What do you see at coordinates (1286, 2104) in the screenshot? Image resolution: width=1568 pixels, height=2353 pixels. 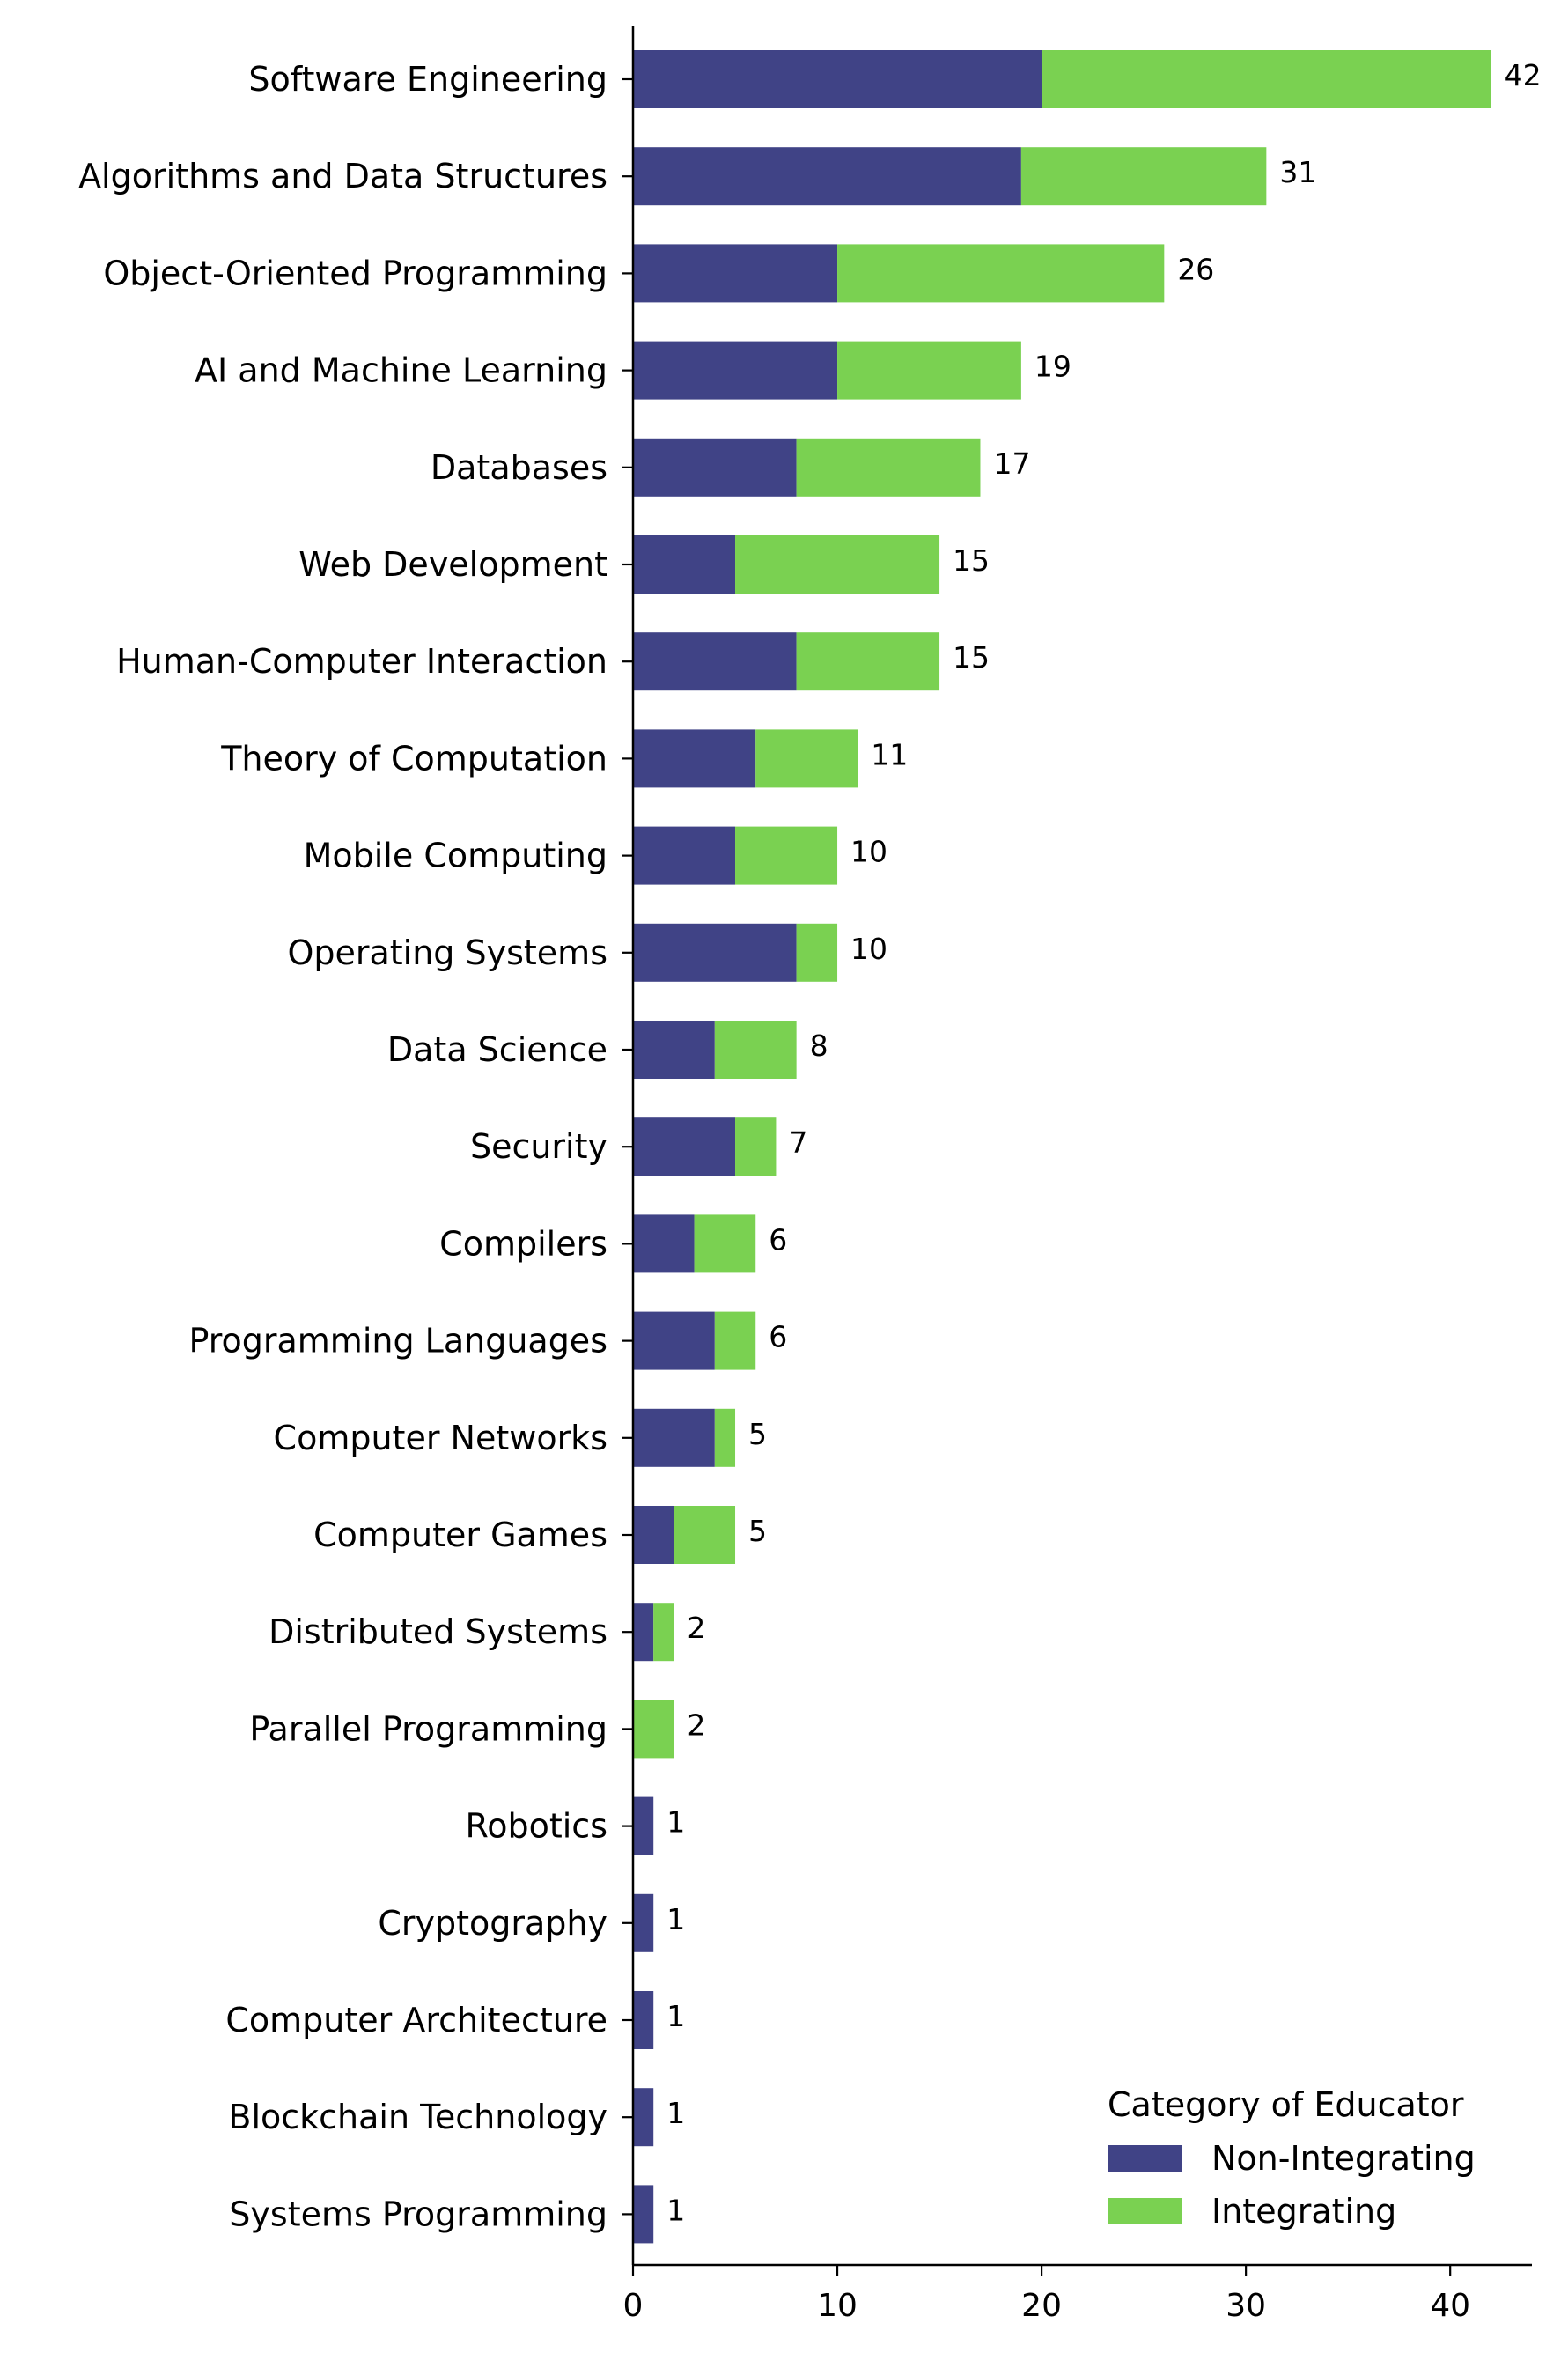 I see `legend-title: Category of Educator` at bounding box center [1286, 2104].